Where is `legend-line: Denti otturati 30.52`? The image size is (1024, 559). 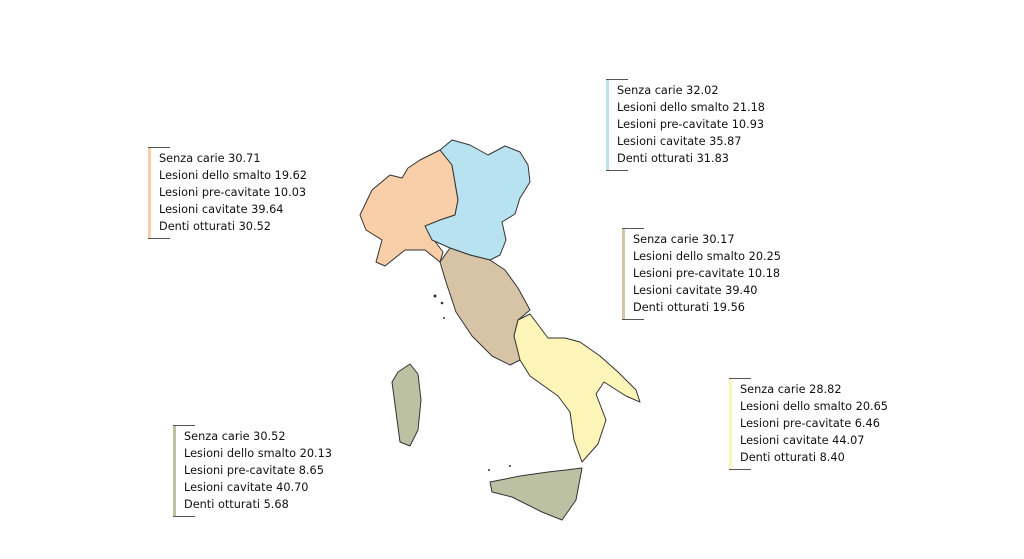 legend-line: Denti otturati 30.52 is located at coordinates (215, 226).